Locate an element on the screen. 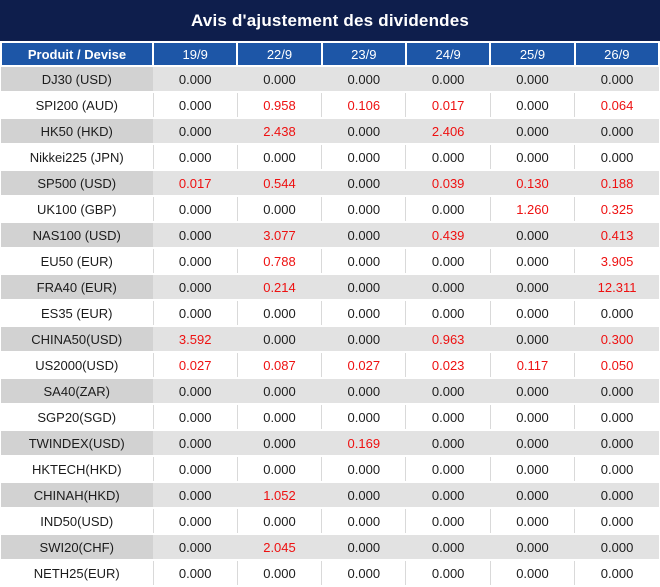 This screenshot has height=587, width=660. table-row: SGP20(SGD) 0.000 0.000 0.000 0.000 0.000 0.000 is located at coordinates (330, 417).